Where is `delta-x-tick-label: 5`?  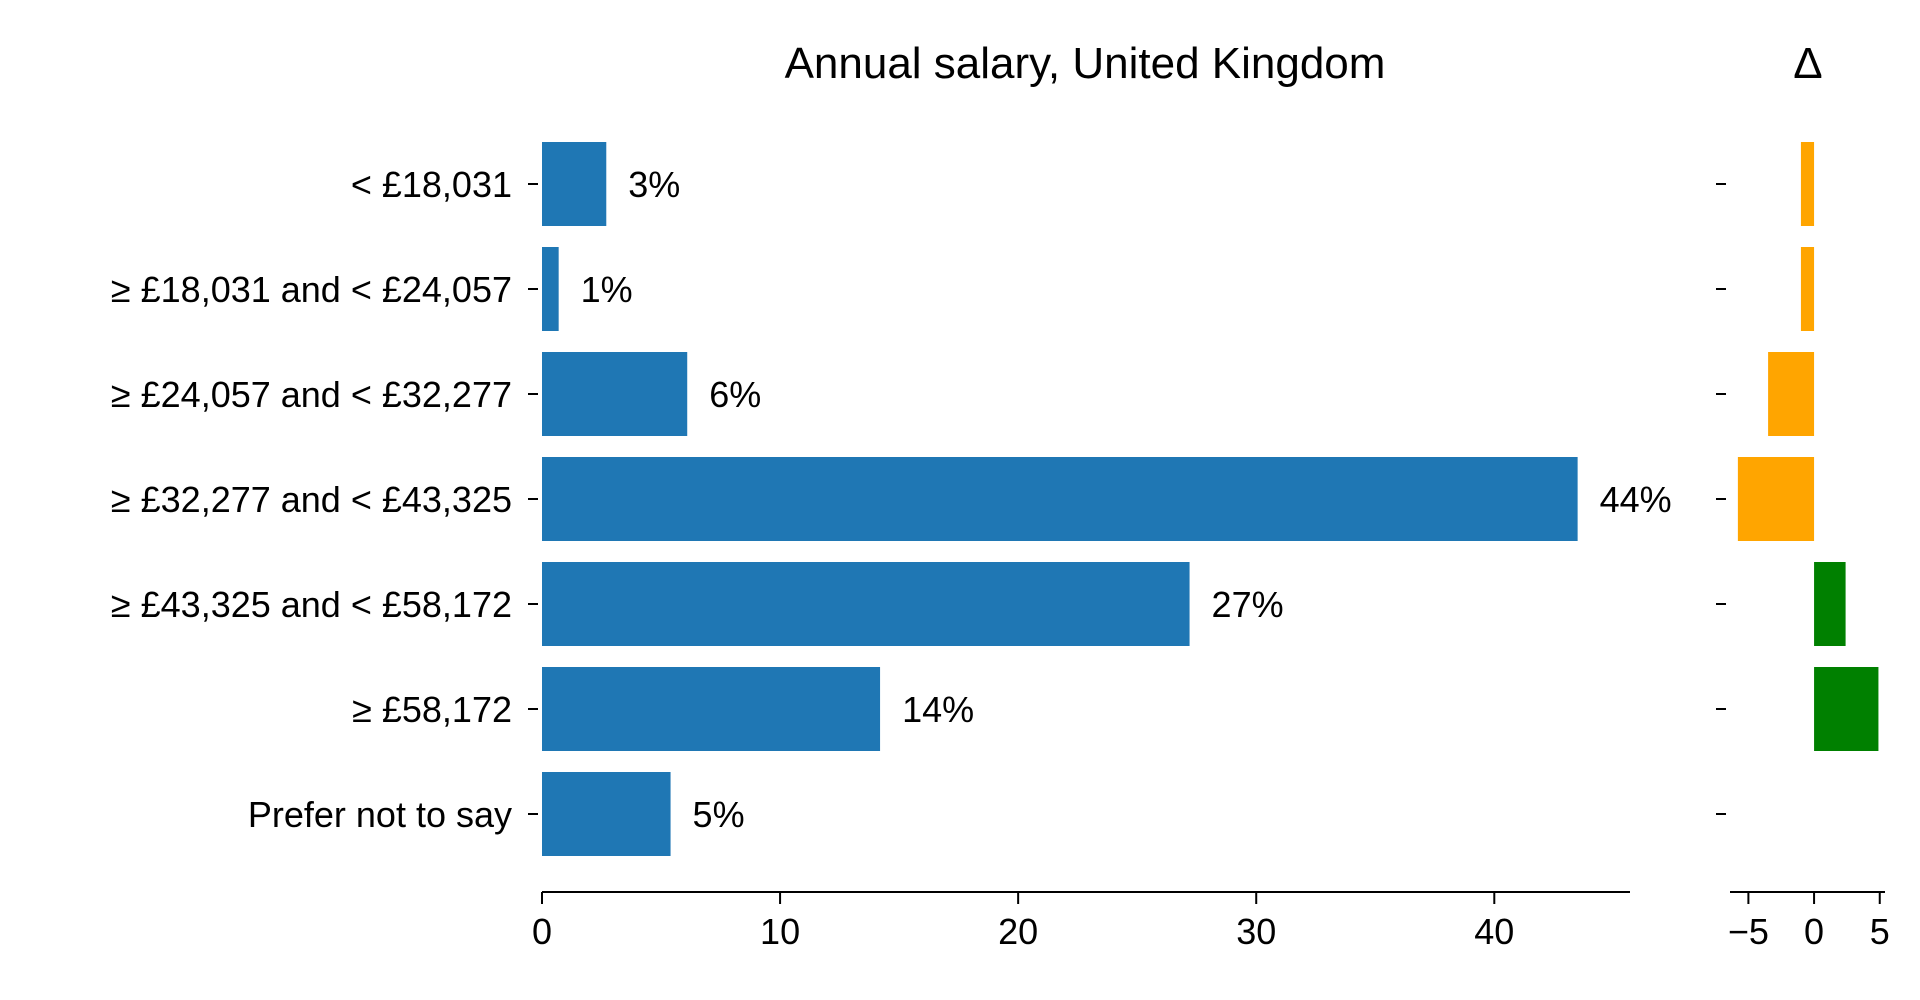 delta-x-tick-label: 5 is located at coordinates (1880, 931).